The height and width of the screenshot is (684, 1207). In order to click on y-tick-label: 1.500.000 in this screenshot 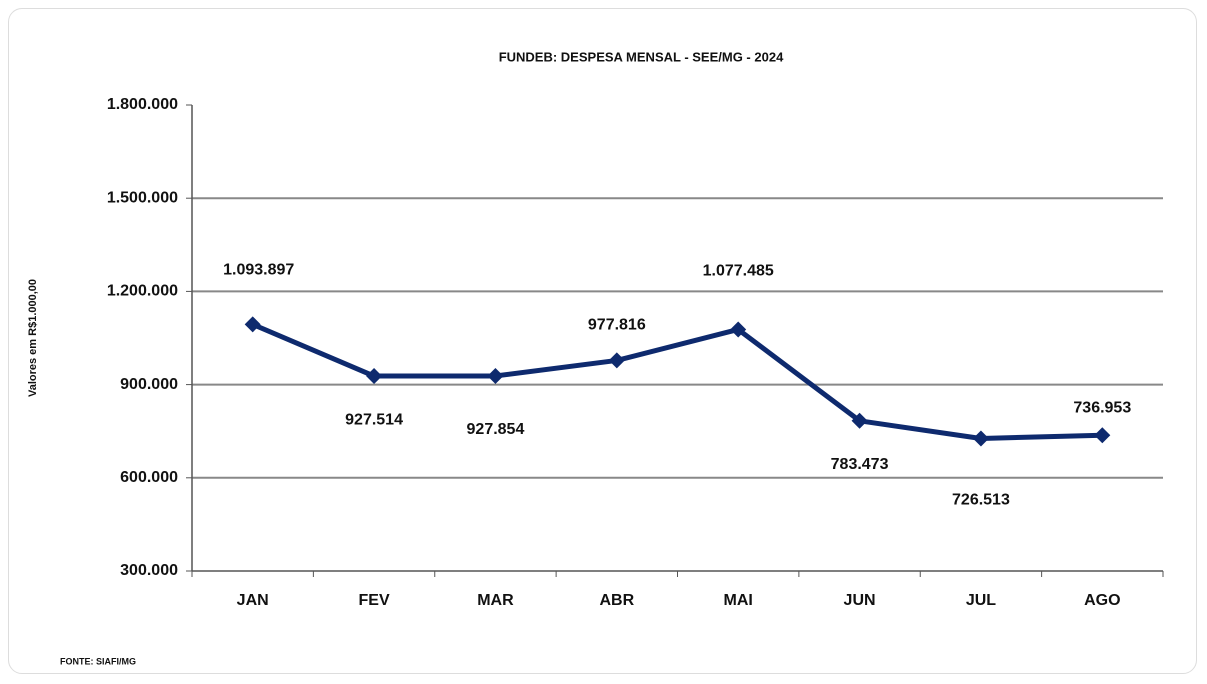, I will do `click(142, 197)`.